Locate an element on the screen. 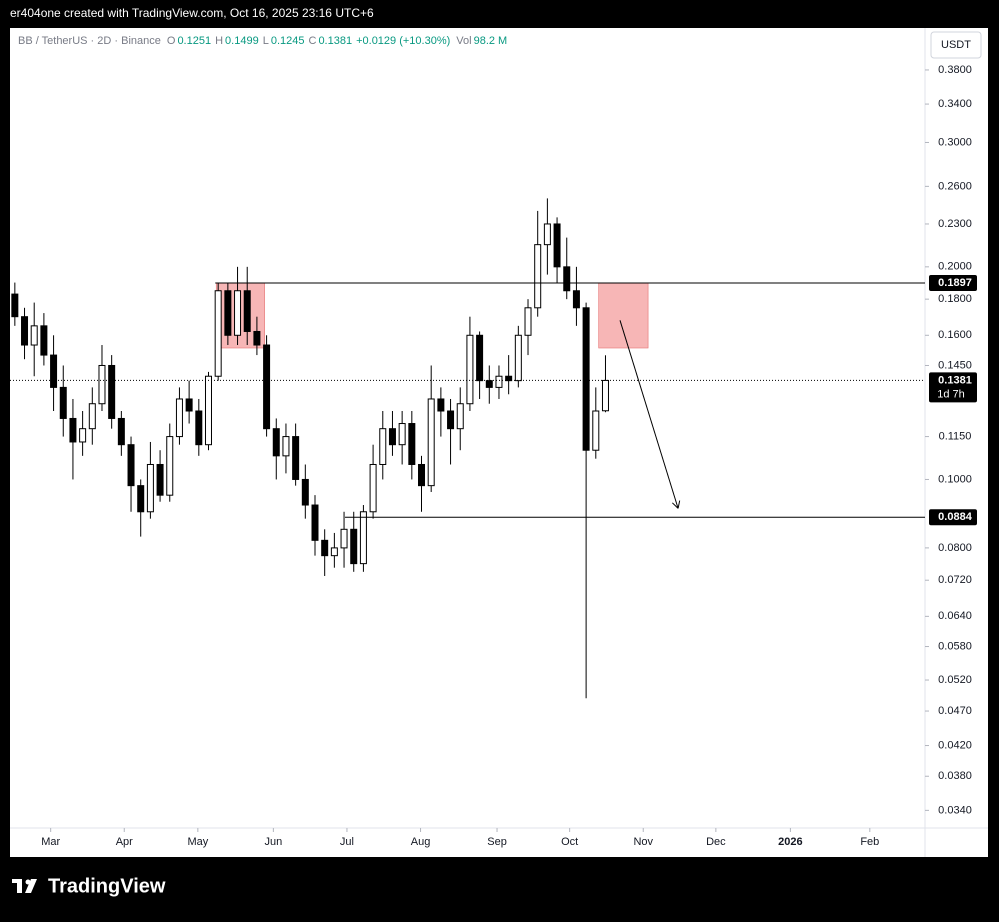 The height and width of the screenshot is (922, 999). ohlc-value: 0.1499 is located at coordinates (242, 41).